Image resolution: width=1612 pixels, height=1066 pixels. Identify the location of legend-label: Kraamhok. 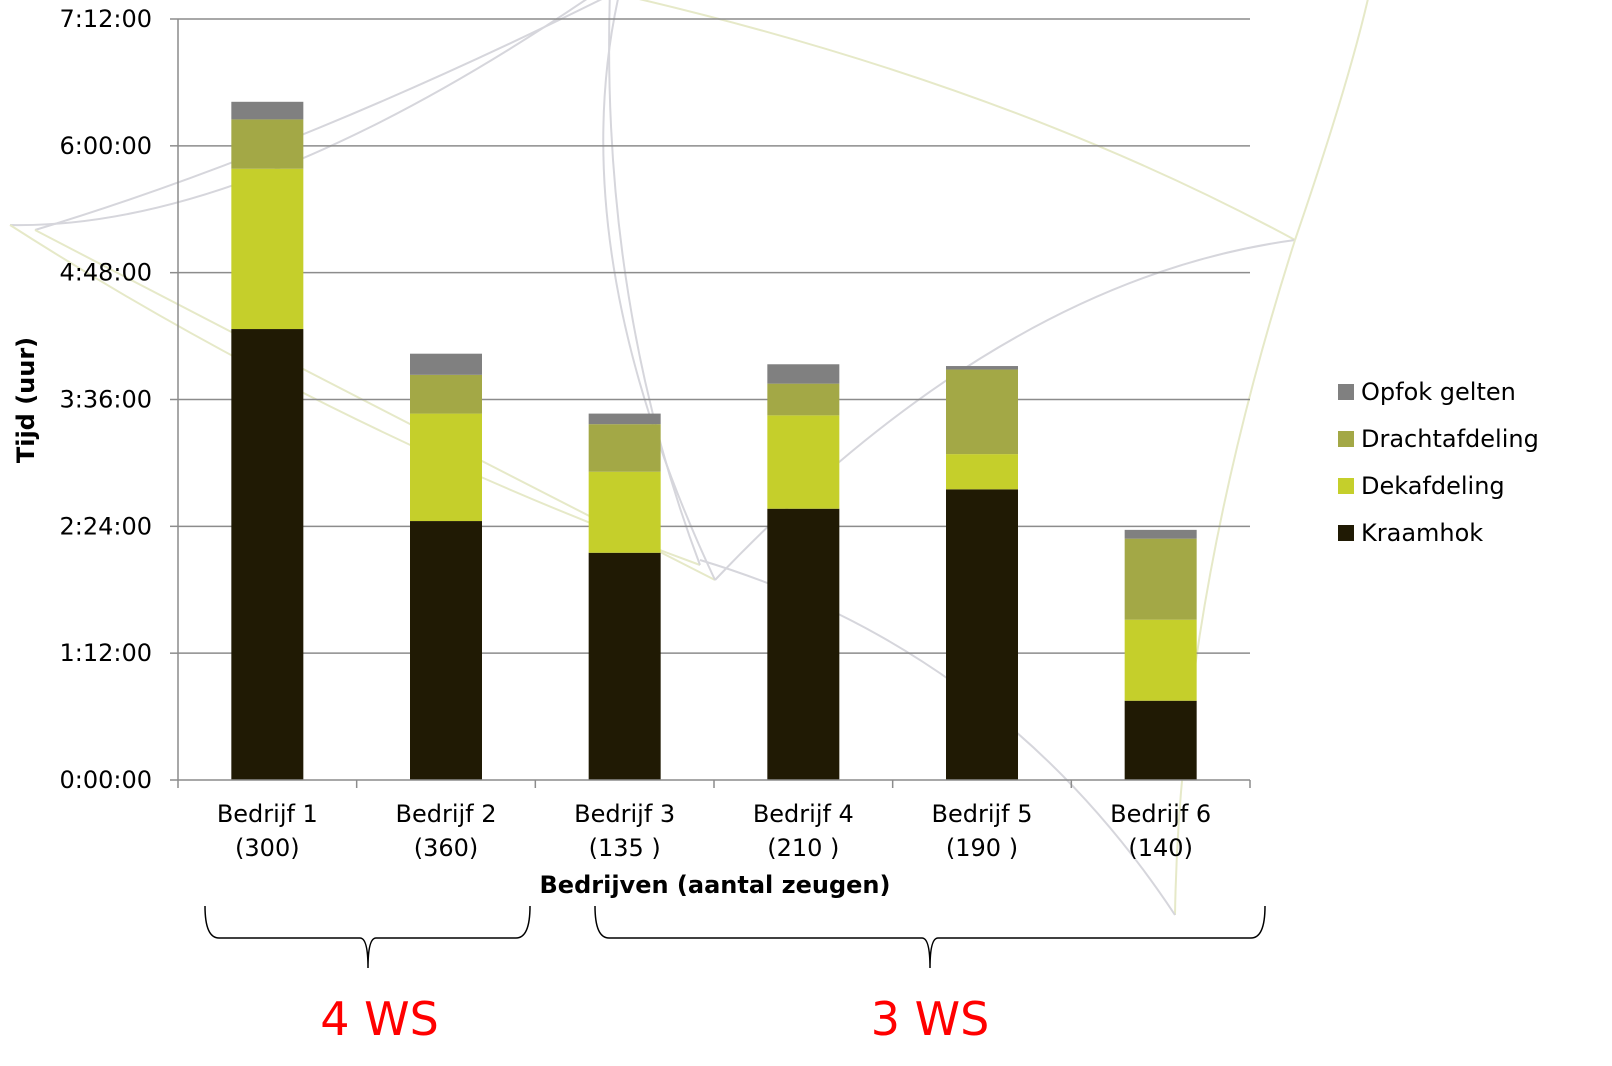
(1422, 533).